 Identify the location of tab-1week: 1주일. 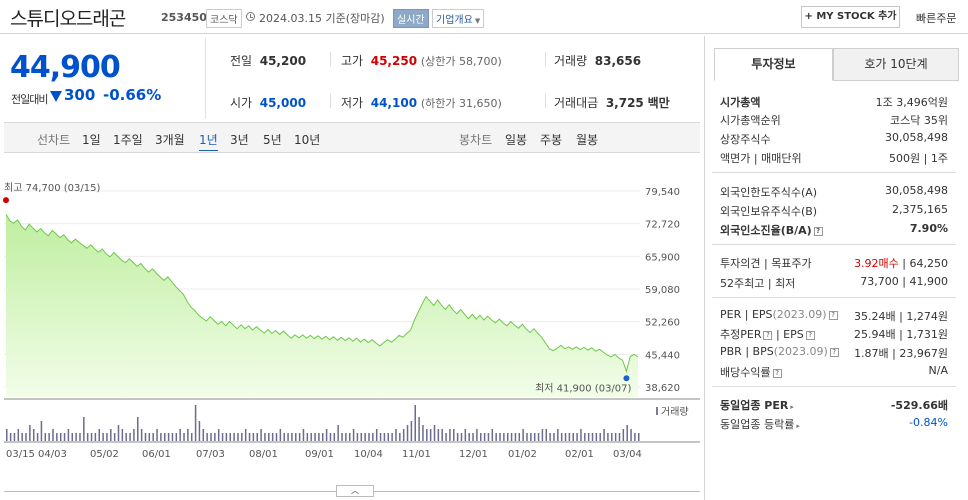
(128, 140).